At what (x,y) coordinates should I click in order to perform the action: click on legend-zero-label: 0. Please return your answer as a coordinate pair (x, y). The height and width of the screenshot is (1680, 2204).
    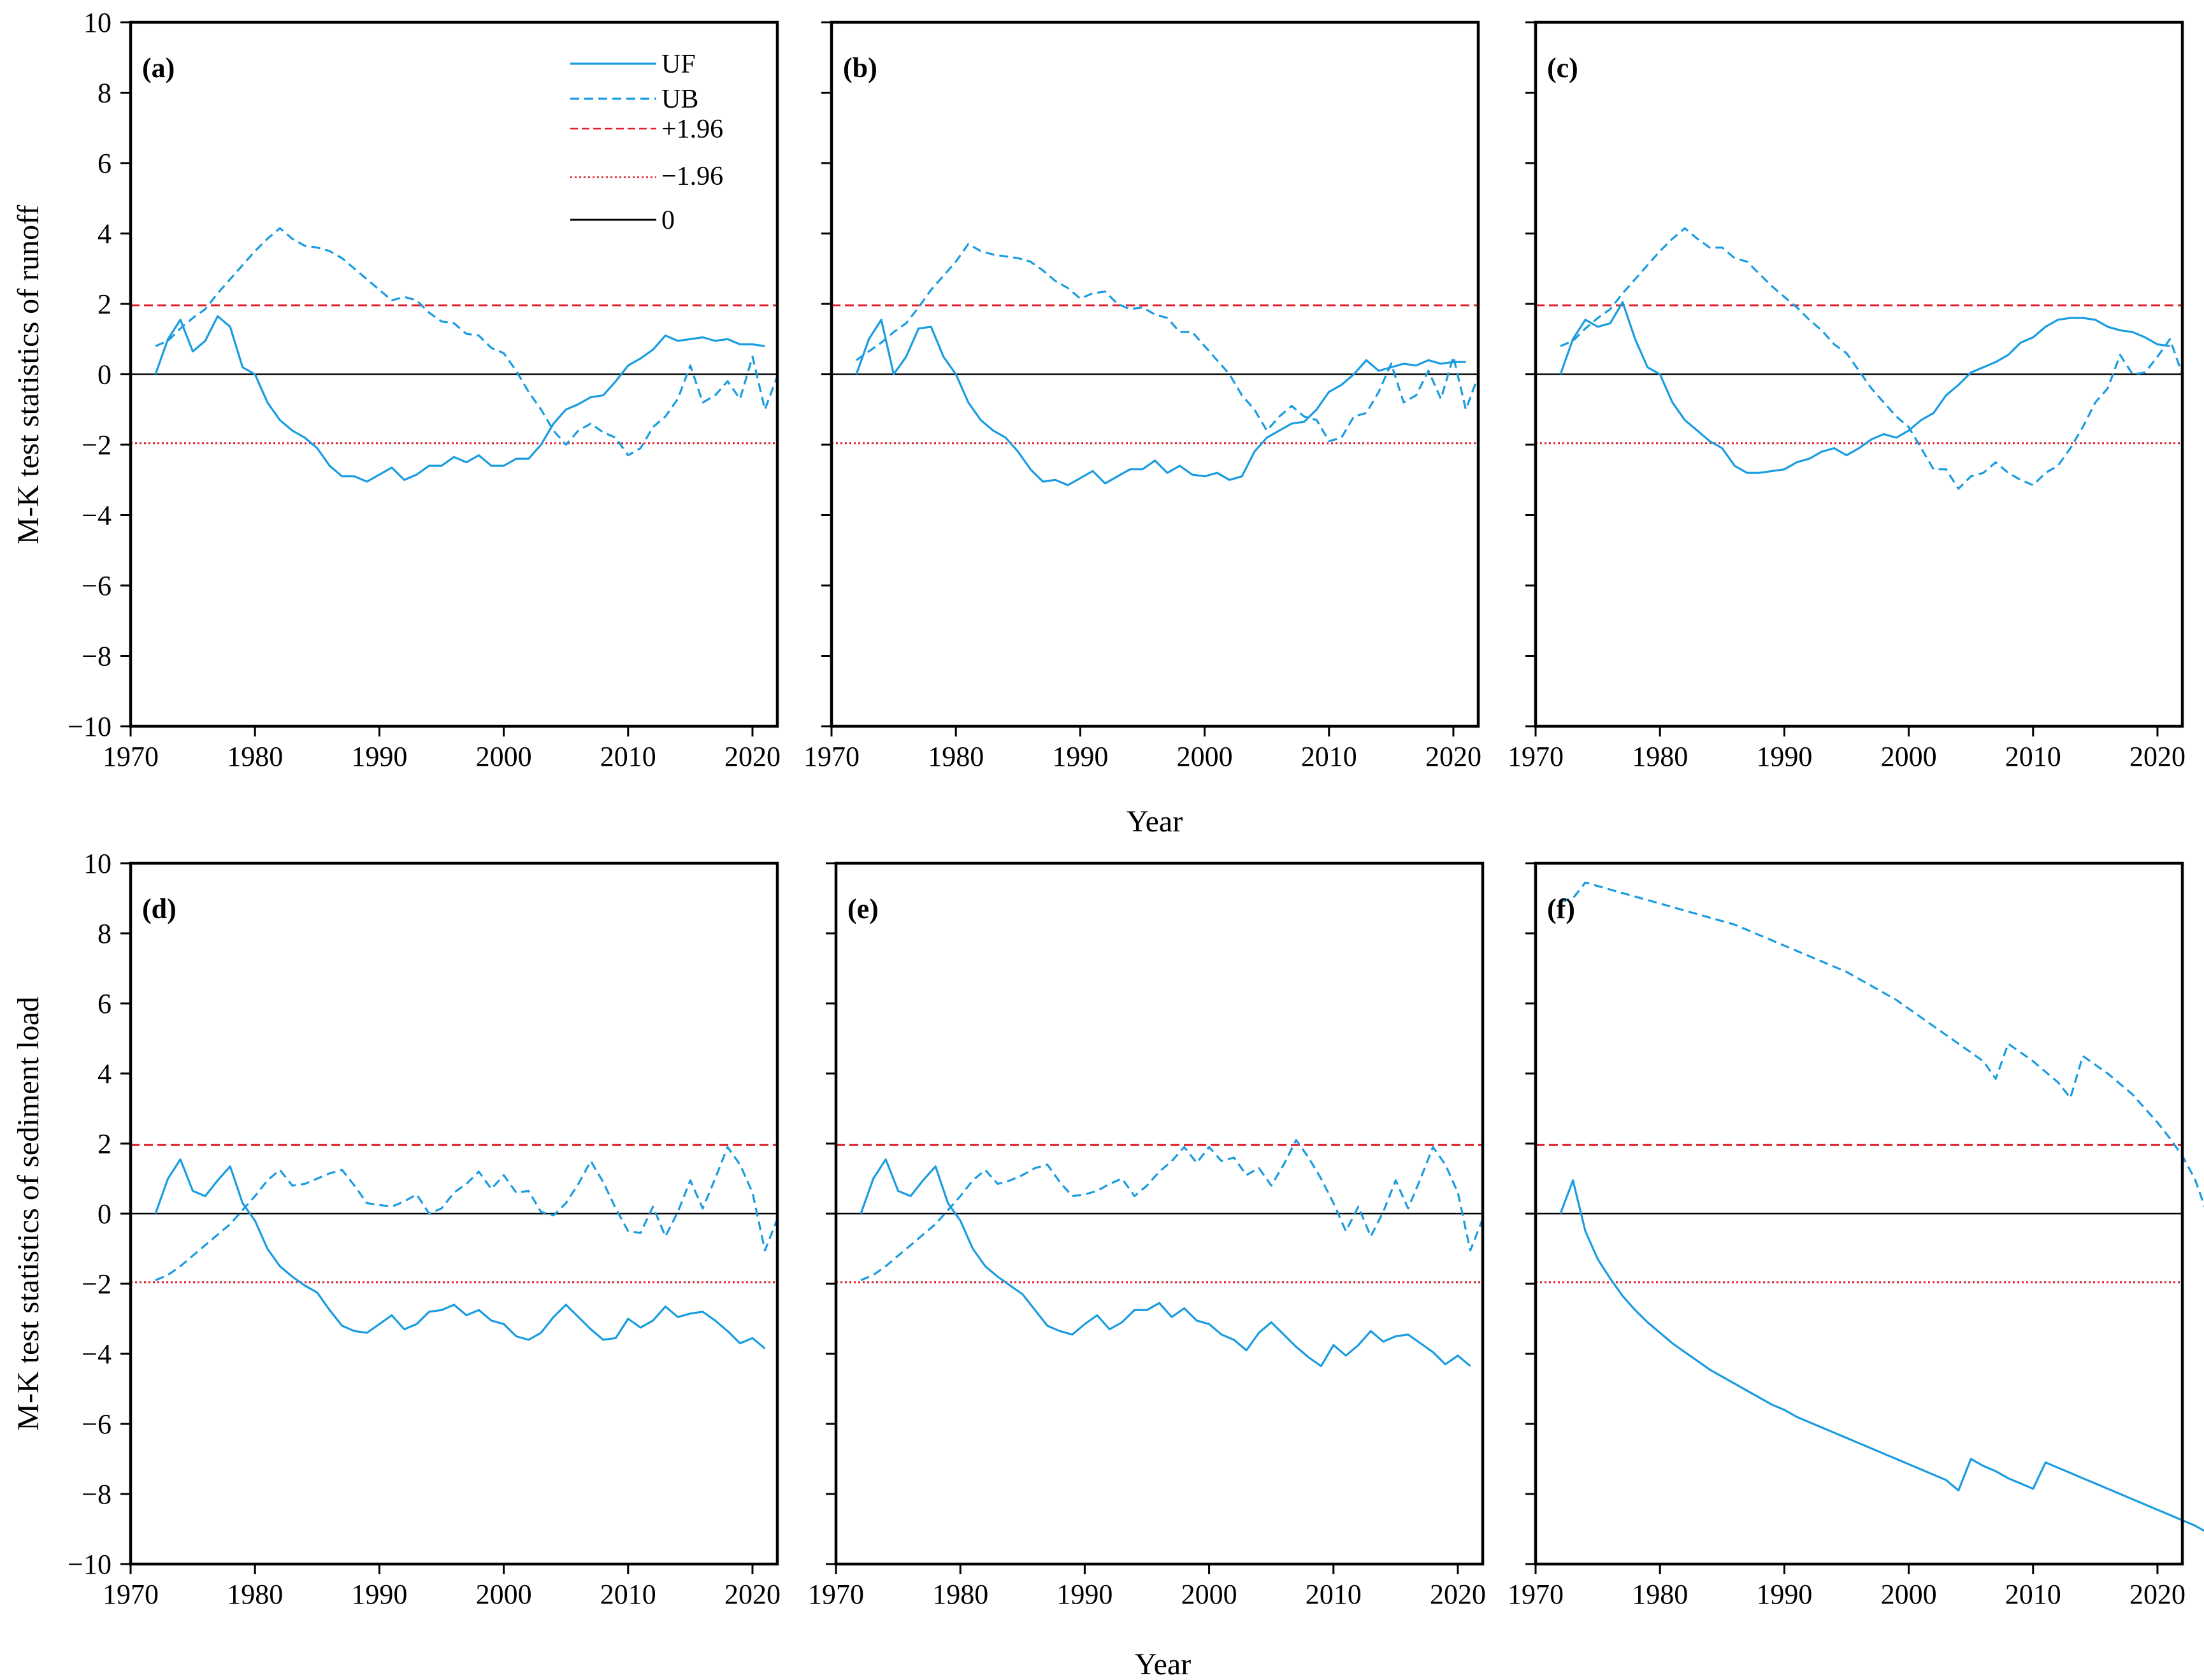
    Looking at the image, I should click on (668, 220).